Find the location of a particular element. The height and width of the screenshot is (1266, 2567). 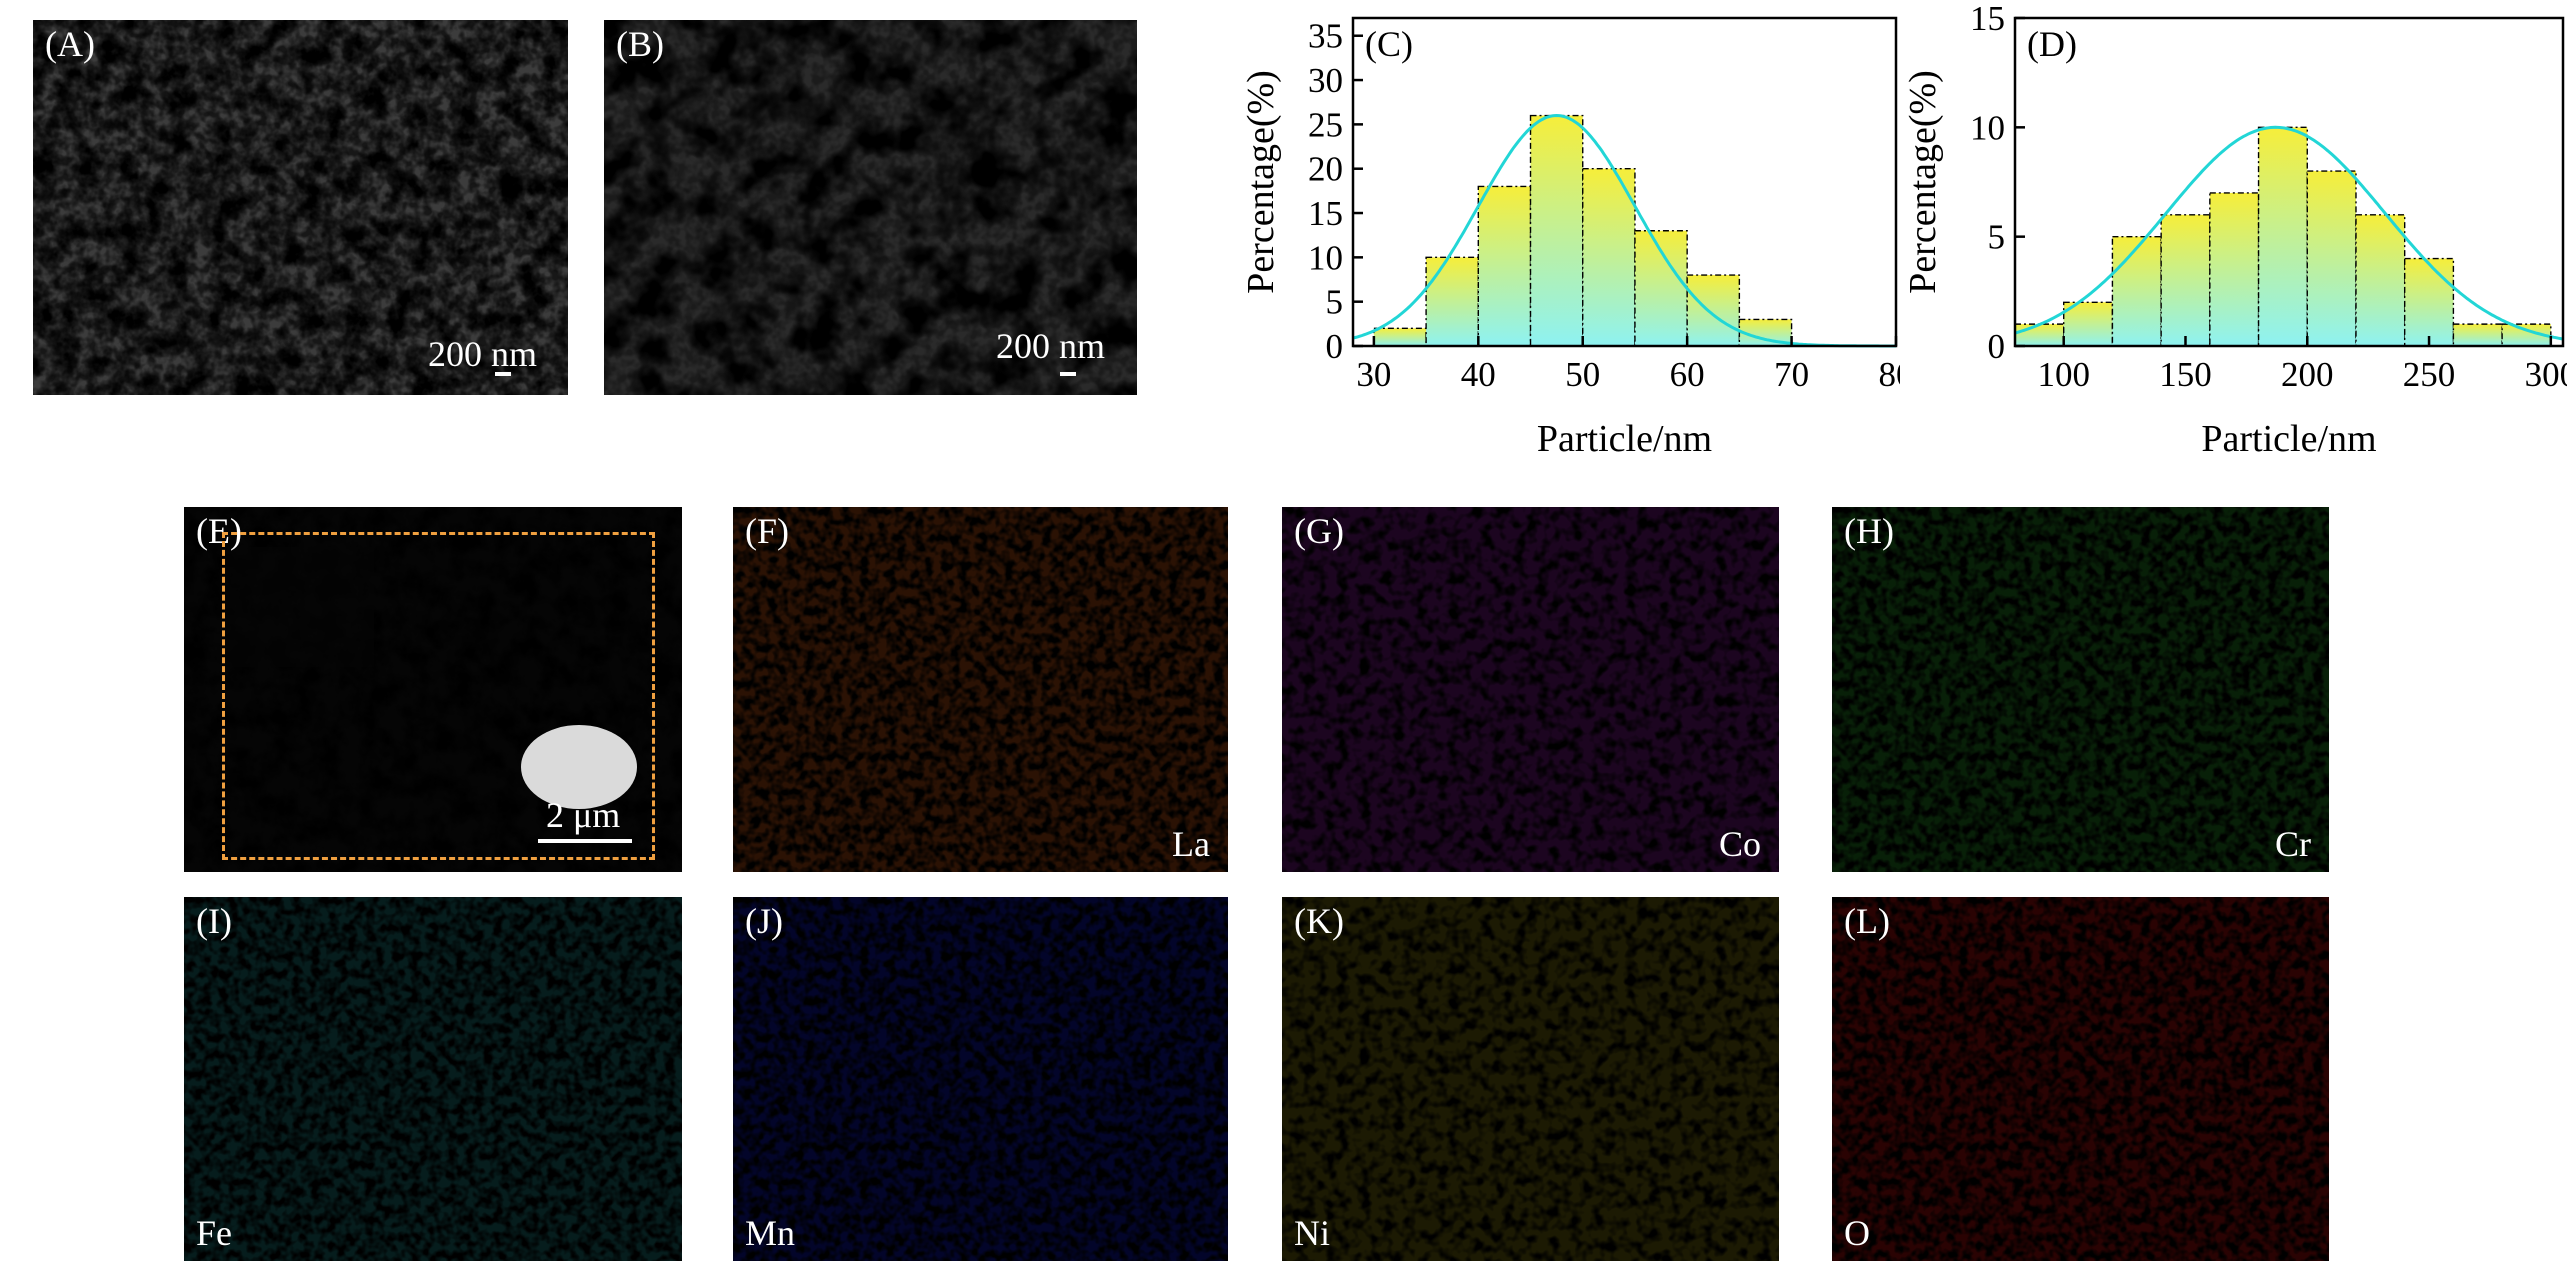

scale-bar-b is located at coordinates (1068, 374).